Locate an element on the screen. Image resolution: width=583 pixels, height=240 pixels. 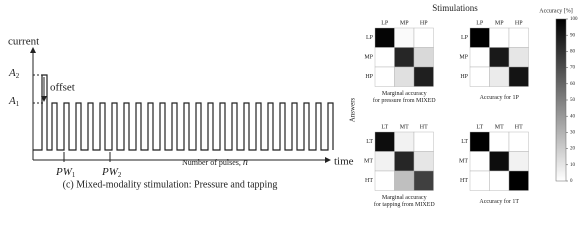
y-label: current is located at coordinates (23, 42).